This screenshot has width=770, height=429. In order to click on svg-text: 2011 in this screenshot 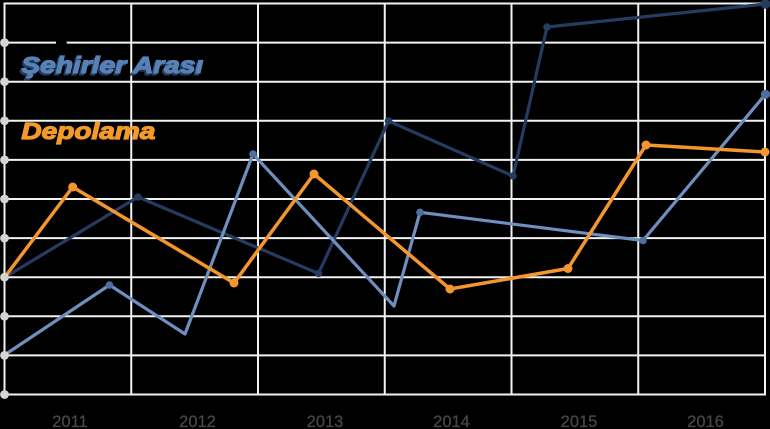, I will do `click(69, 421)`.